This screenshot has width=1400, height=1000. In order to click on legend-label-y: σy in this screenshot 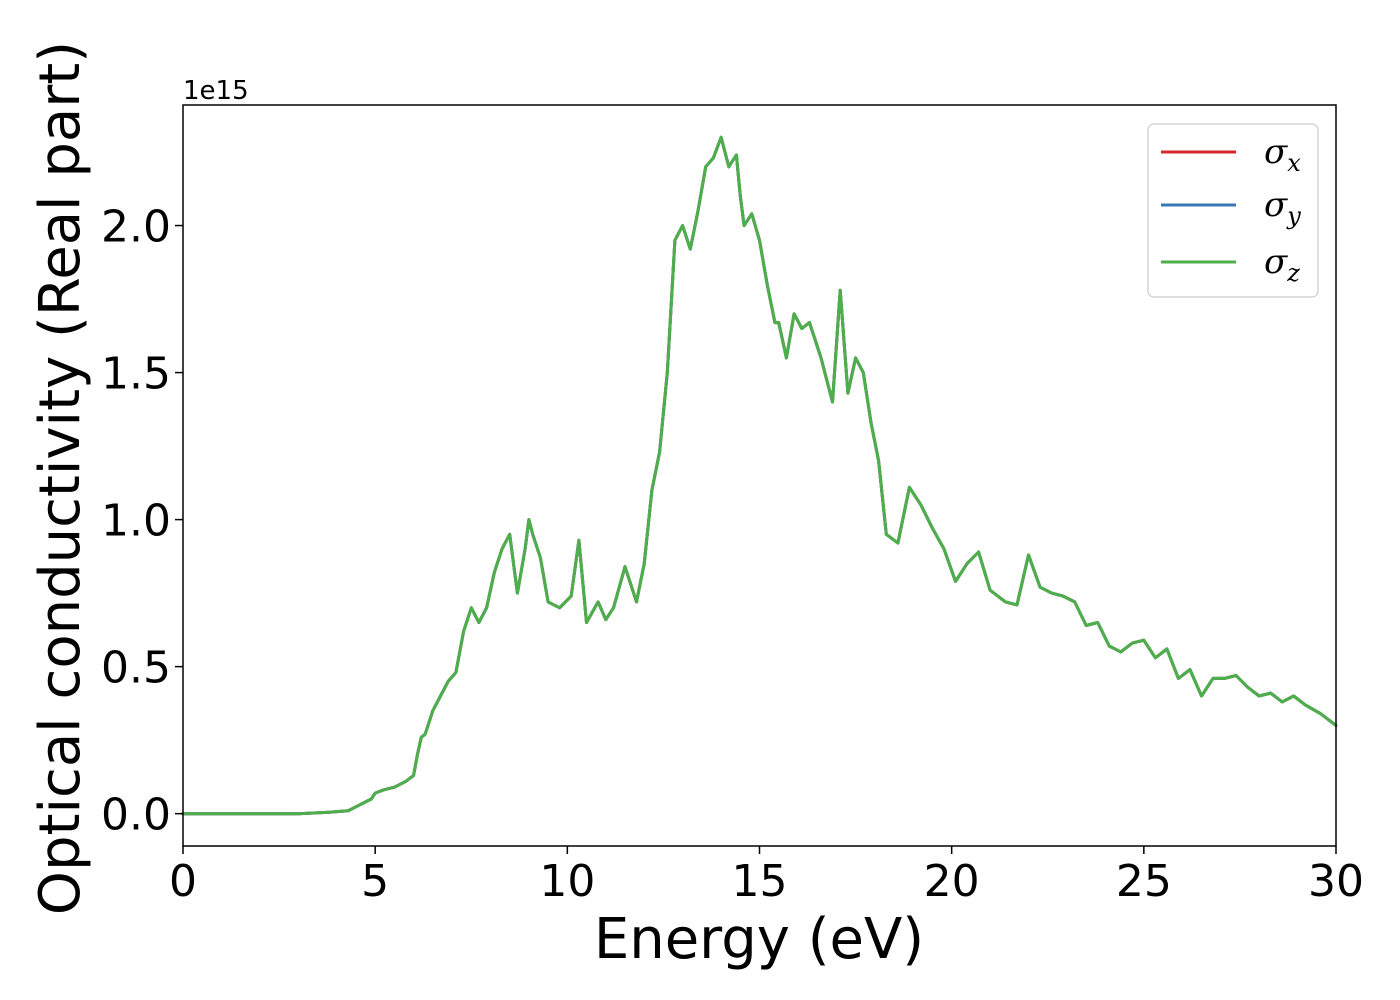, I will do `click(1282, 207)`.